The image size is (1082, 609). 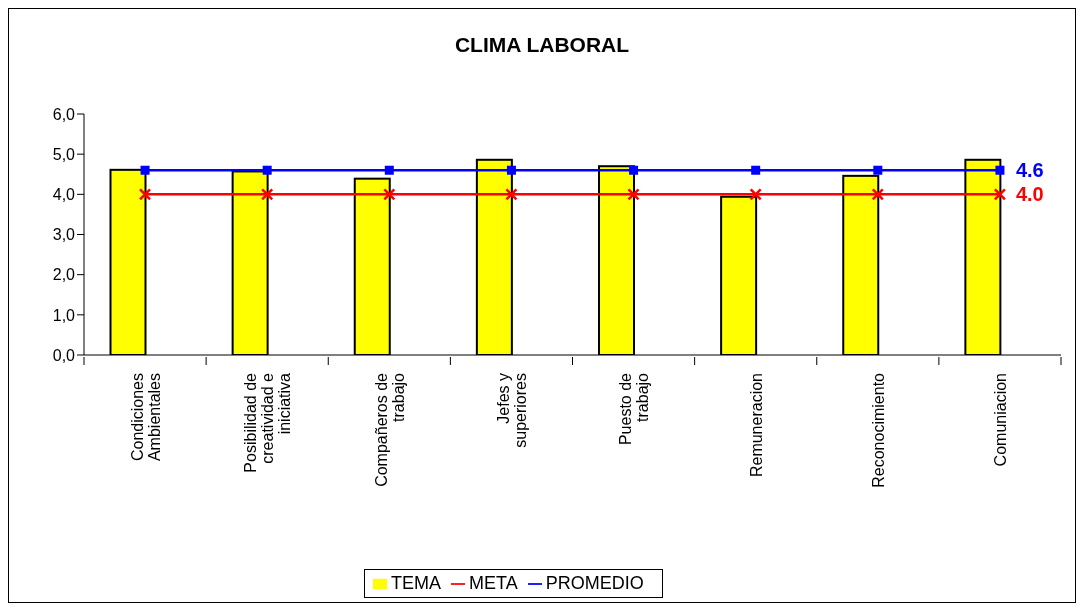 I want to click on y-tick-label: 4,0, so click(x=64, y=195).